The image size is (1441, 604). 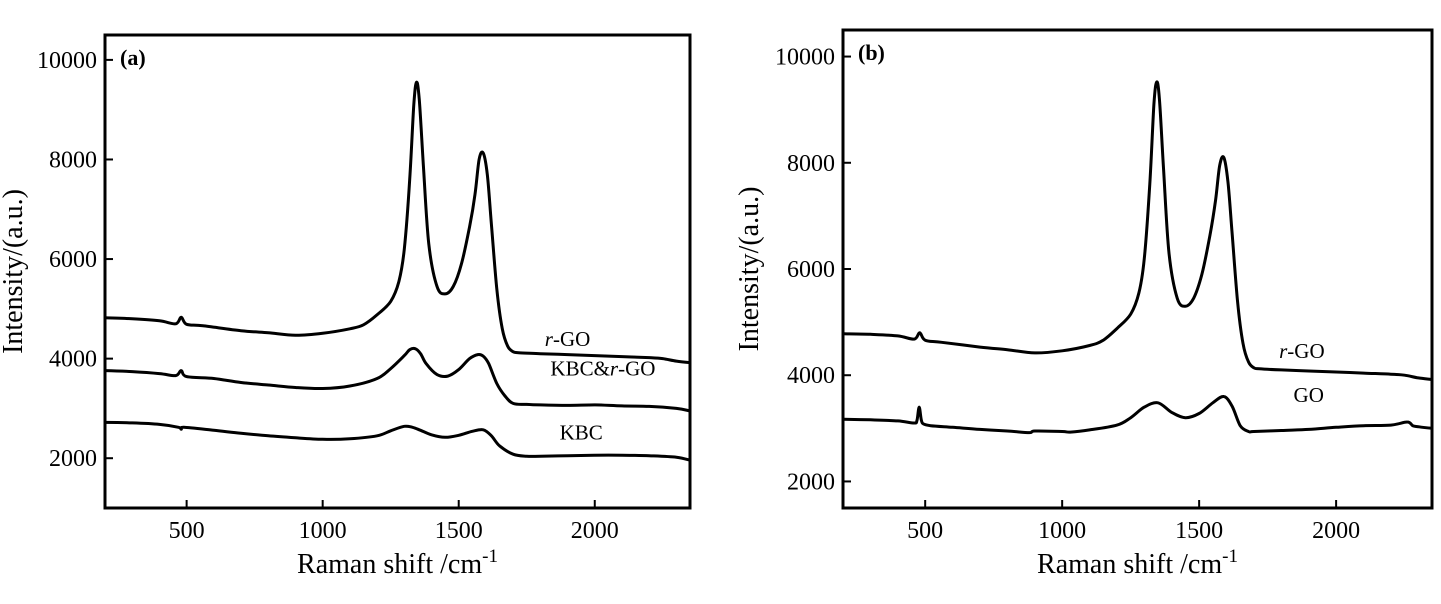 What do you see at coordinates (1137, 414) in the screenshot?
I see `panel-b-series-go-line` at bounding box center [1137, 414].